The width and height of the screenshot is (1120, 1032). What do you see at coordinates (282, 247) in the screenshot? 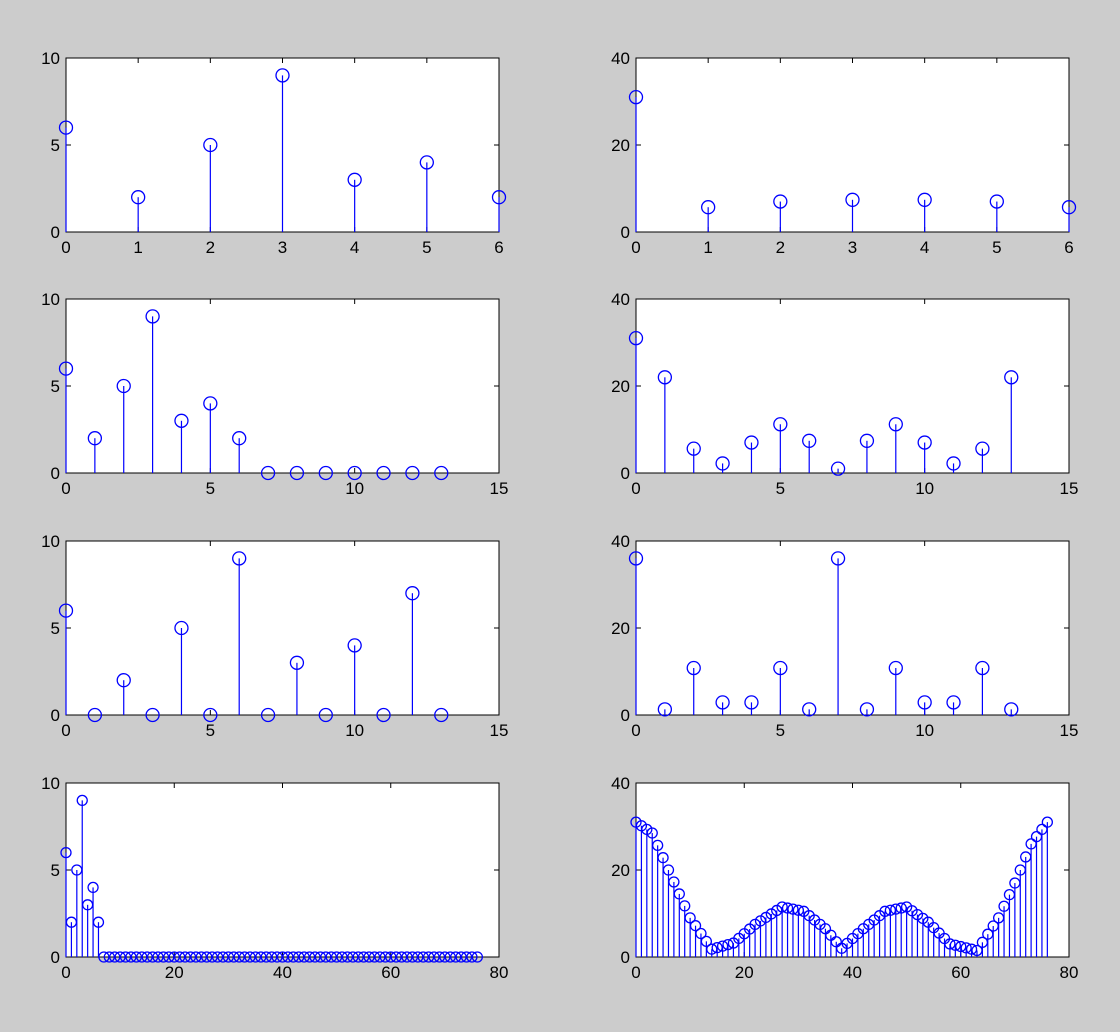
I see `x-tick-label: 3` at bounding box center [282, 247].